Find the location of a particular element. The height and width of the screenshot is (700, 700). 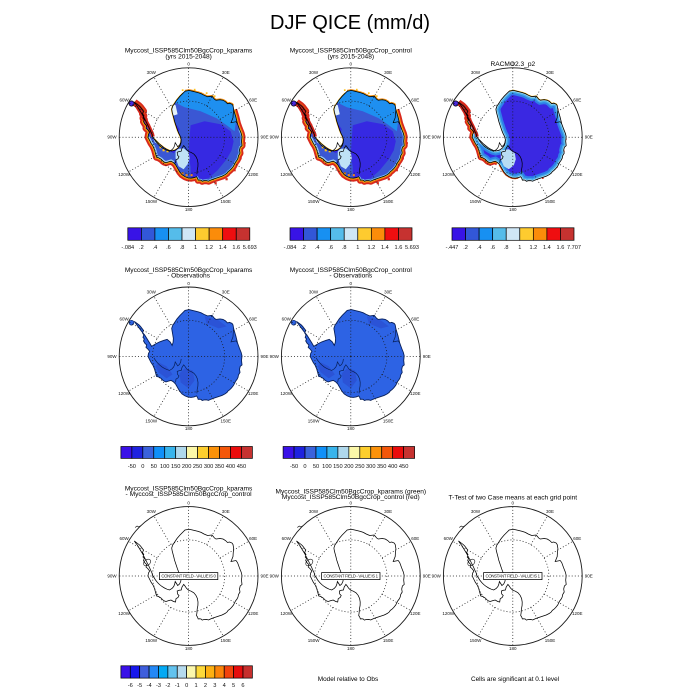

svg-text: .8 is located at coordinates (506, 248).